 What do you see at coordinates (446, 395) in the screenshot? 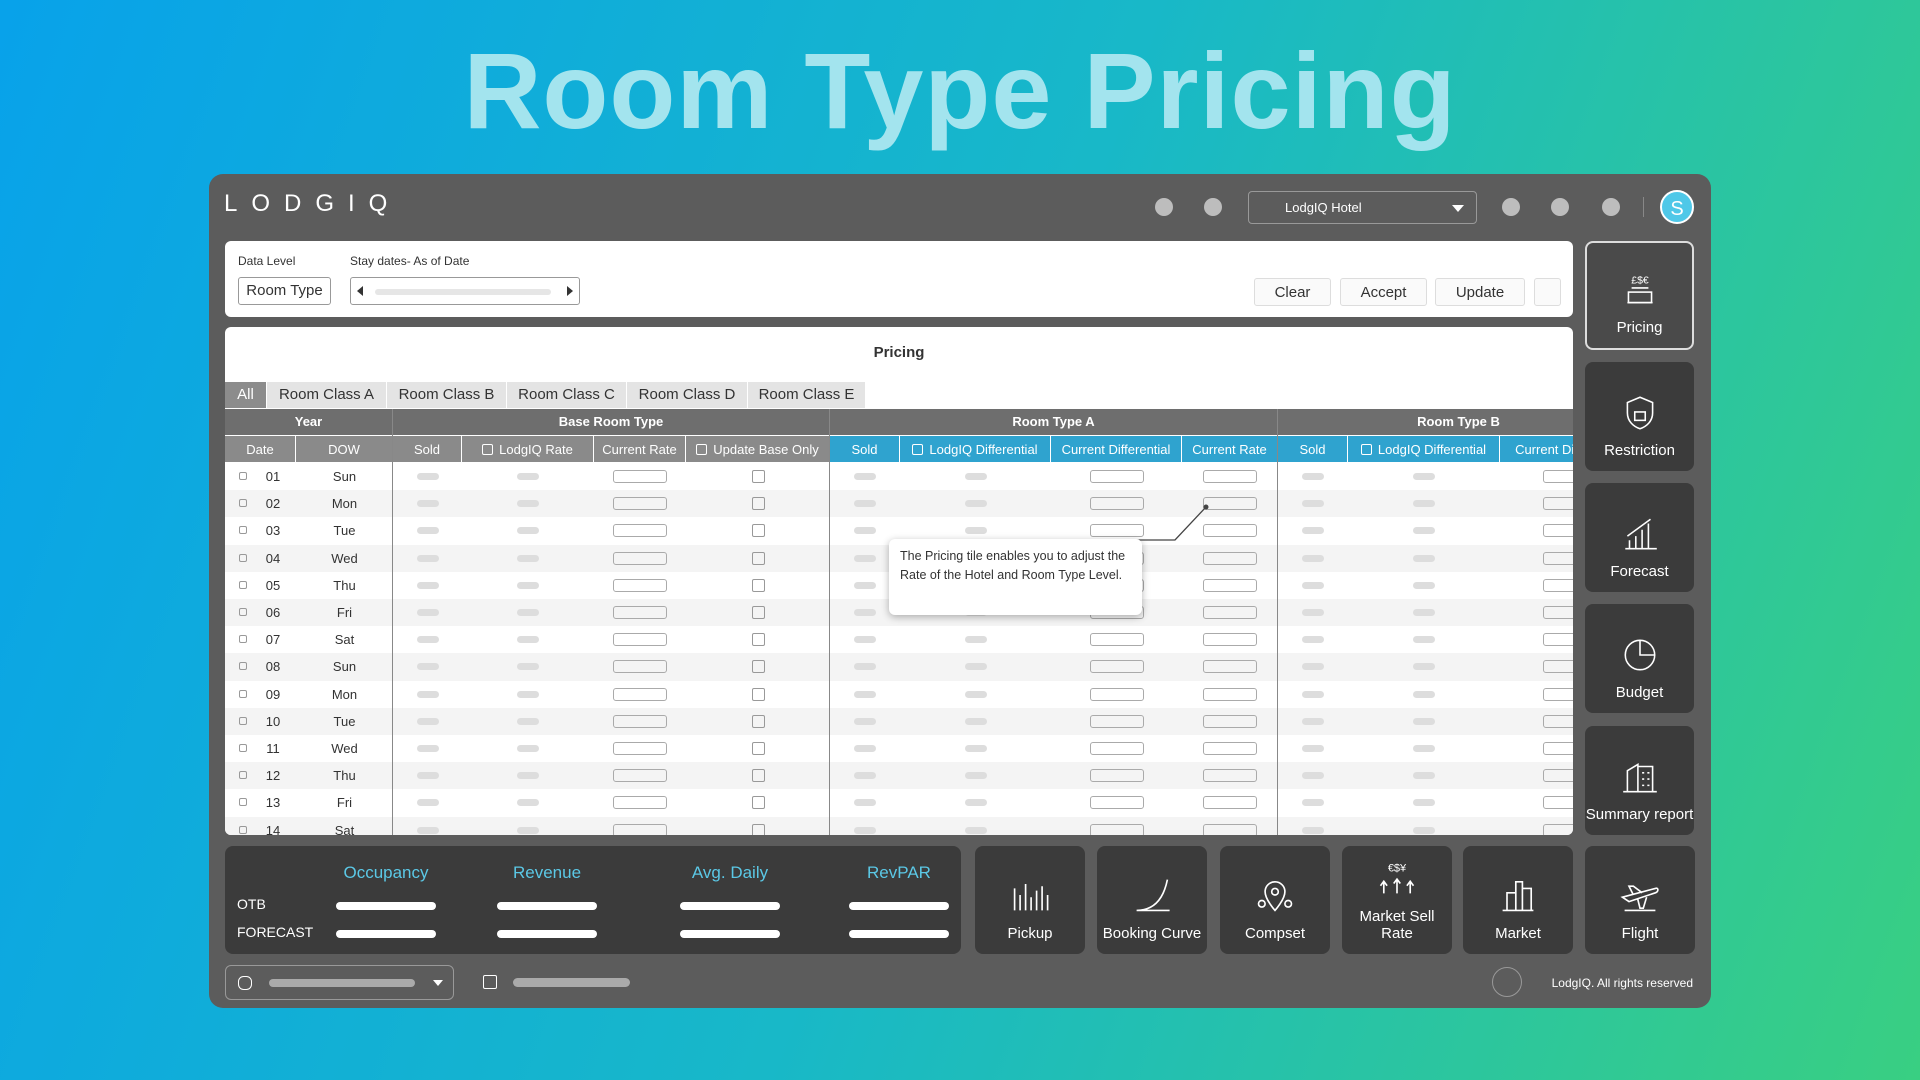
I see `tab: Room Class B` at bounding box center [446, 395].